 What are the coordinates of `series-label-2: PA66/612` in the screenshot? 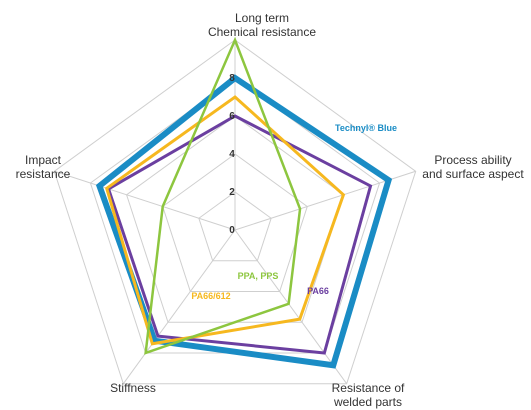 It's located at (210, 296).